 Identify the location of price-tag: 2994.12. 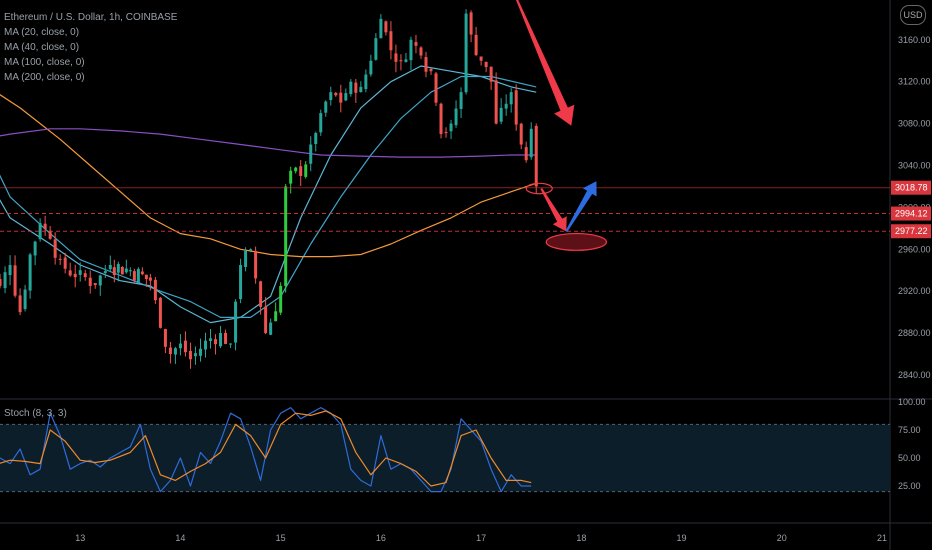
(911, 213).